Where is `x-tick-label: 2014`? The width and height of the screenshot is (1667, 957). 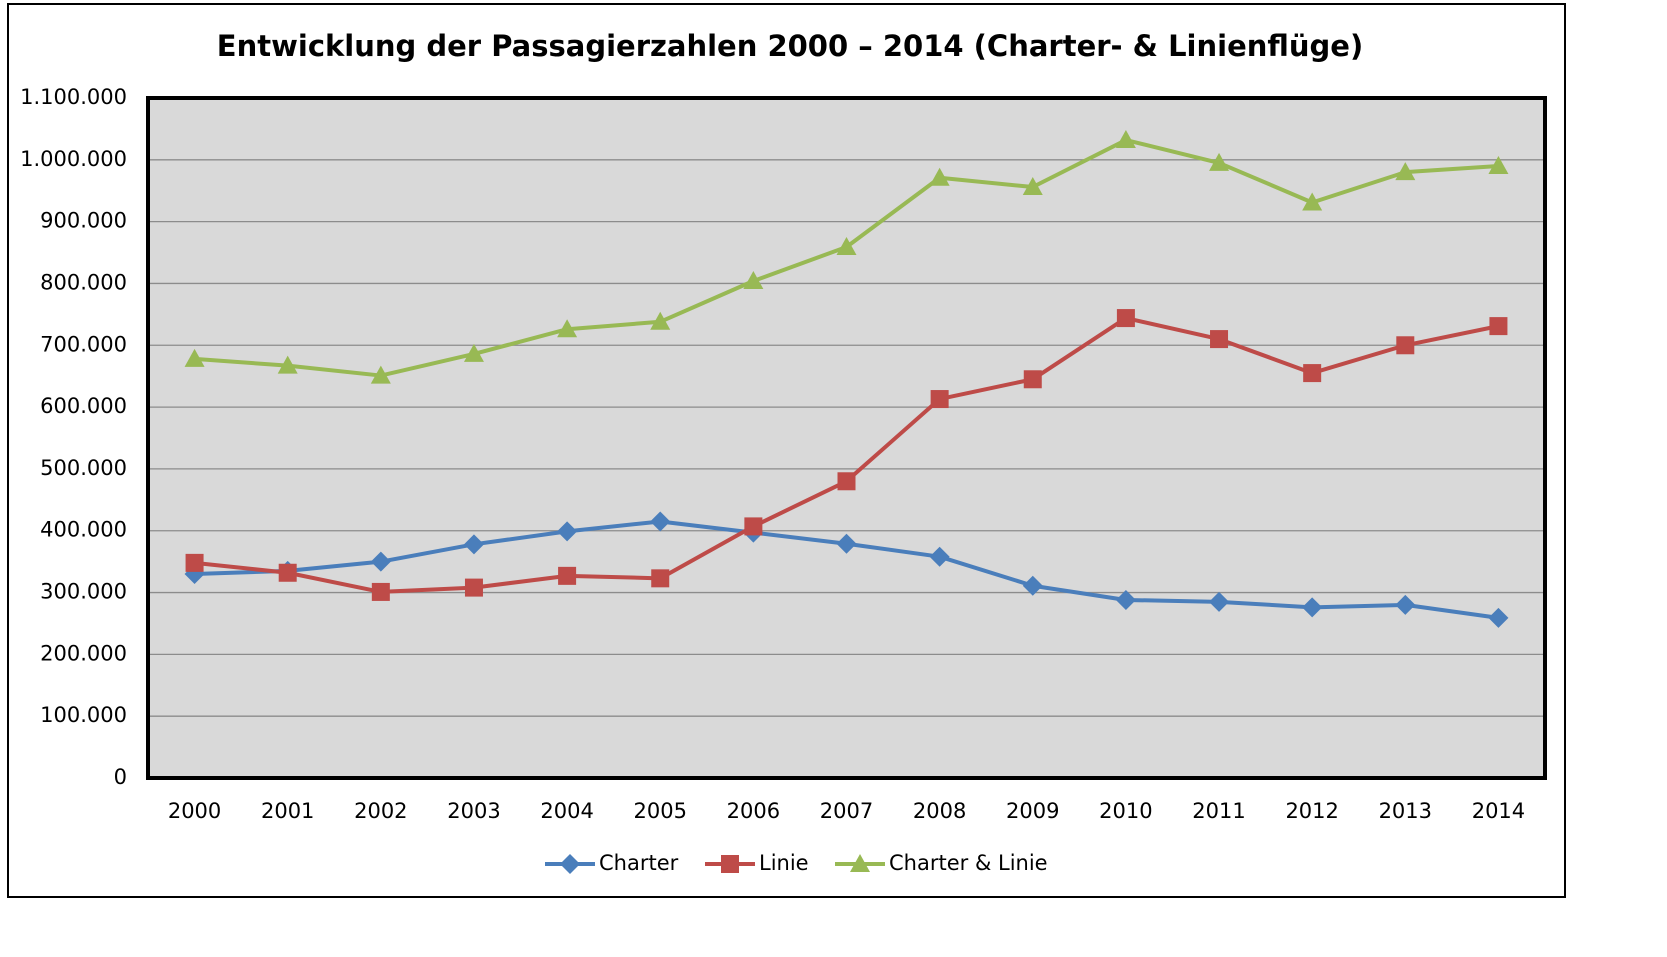
x-tick-label: 2014 is located at coordinates (1498, 811).